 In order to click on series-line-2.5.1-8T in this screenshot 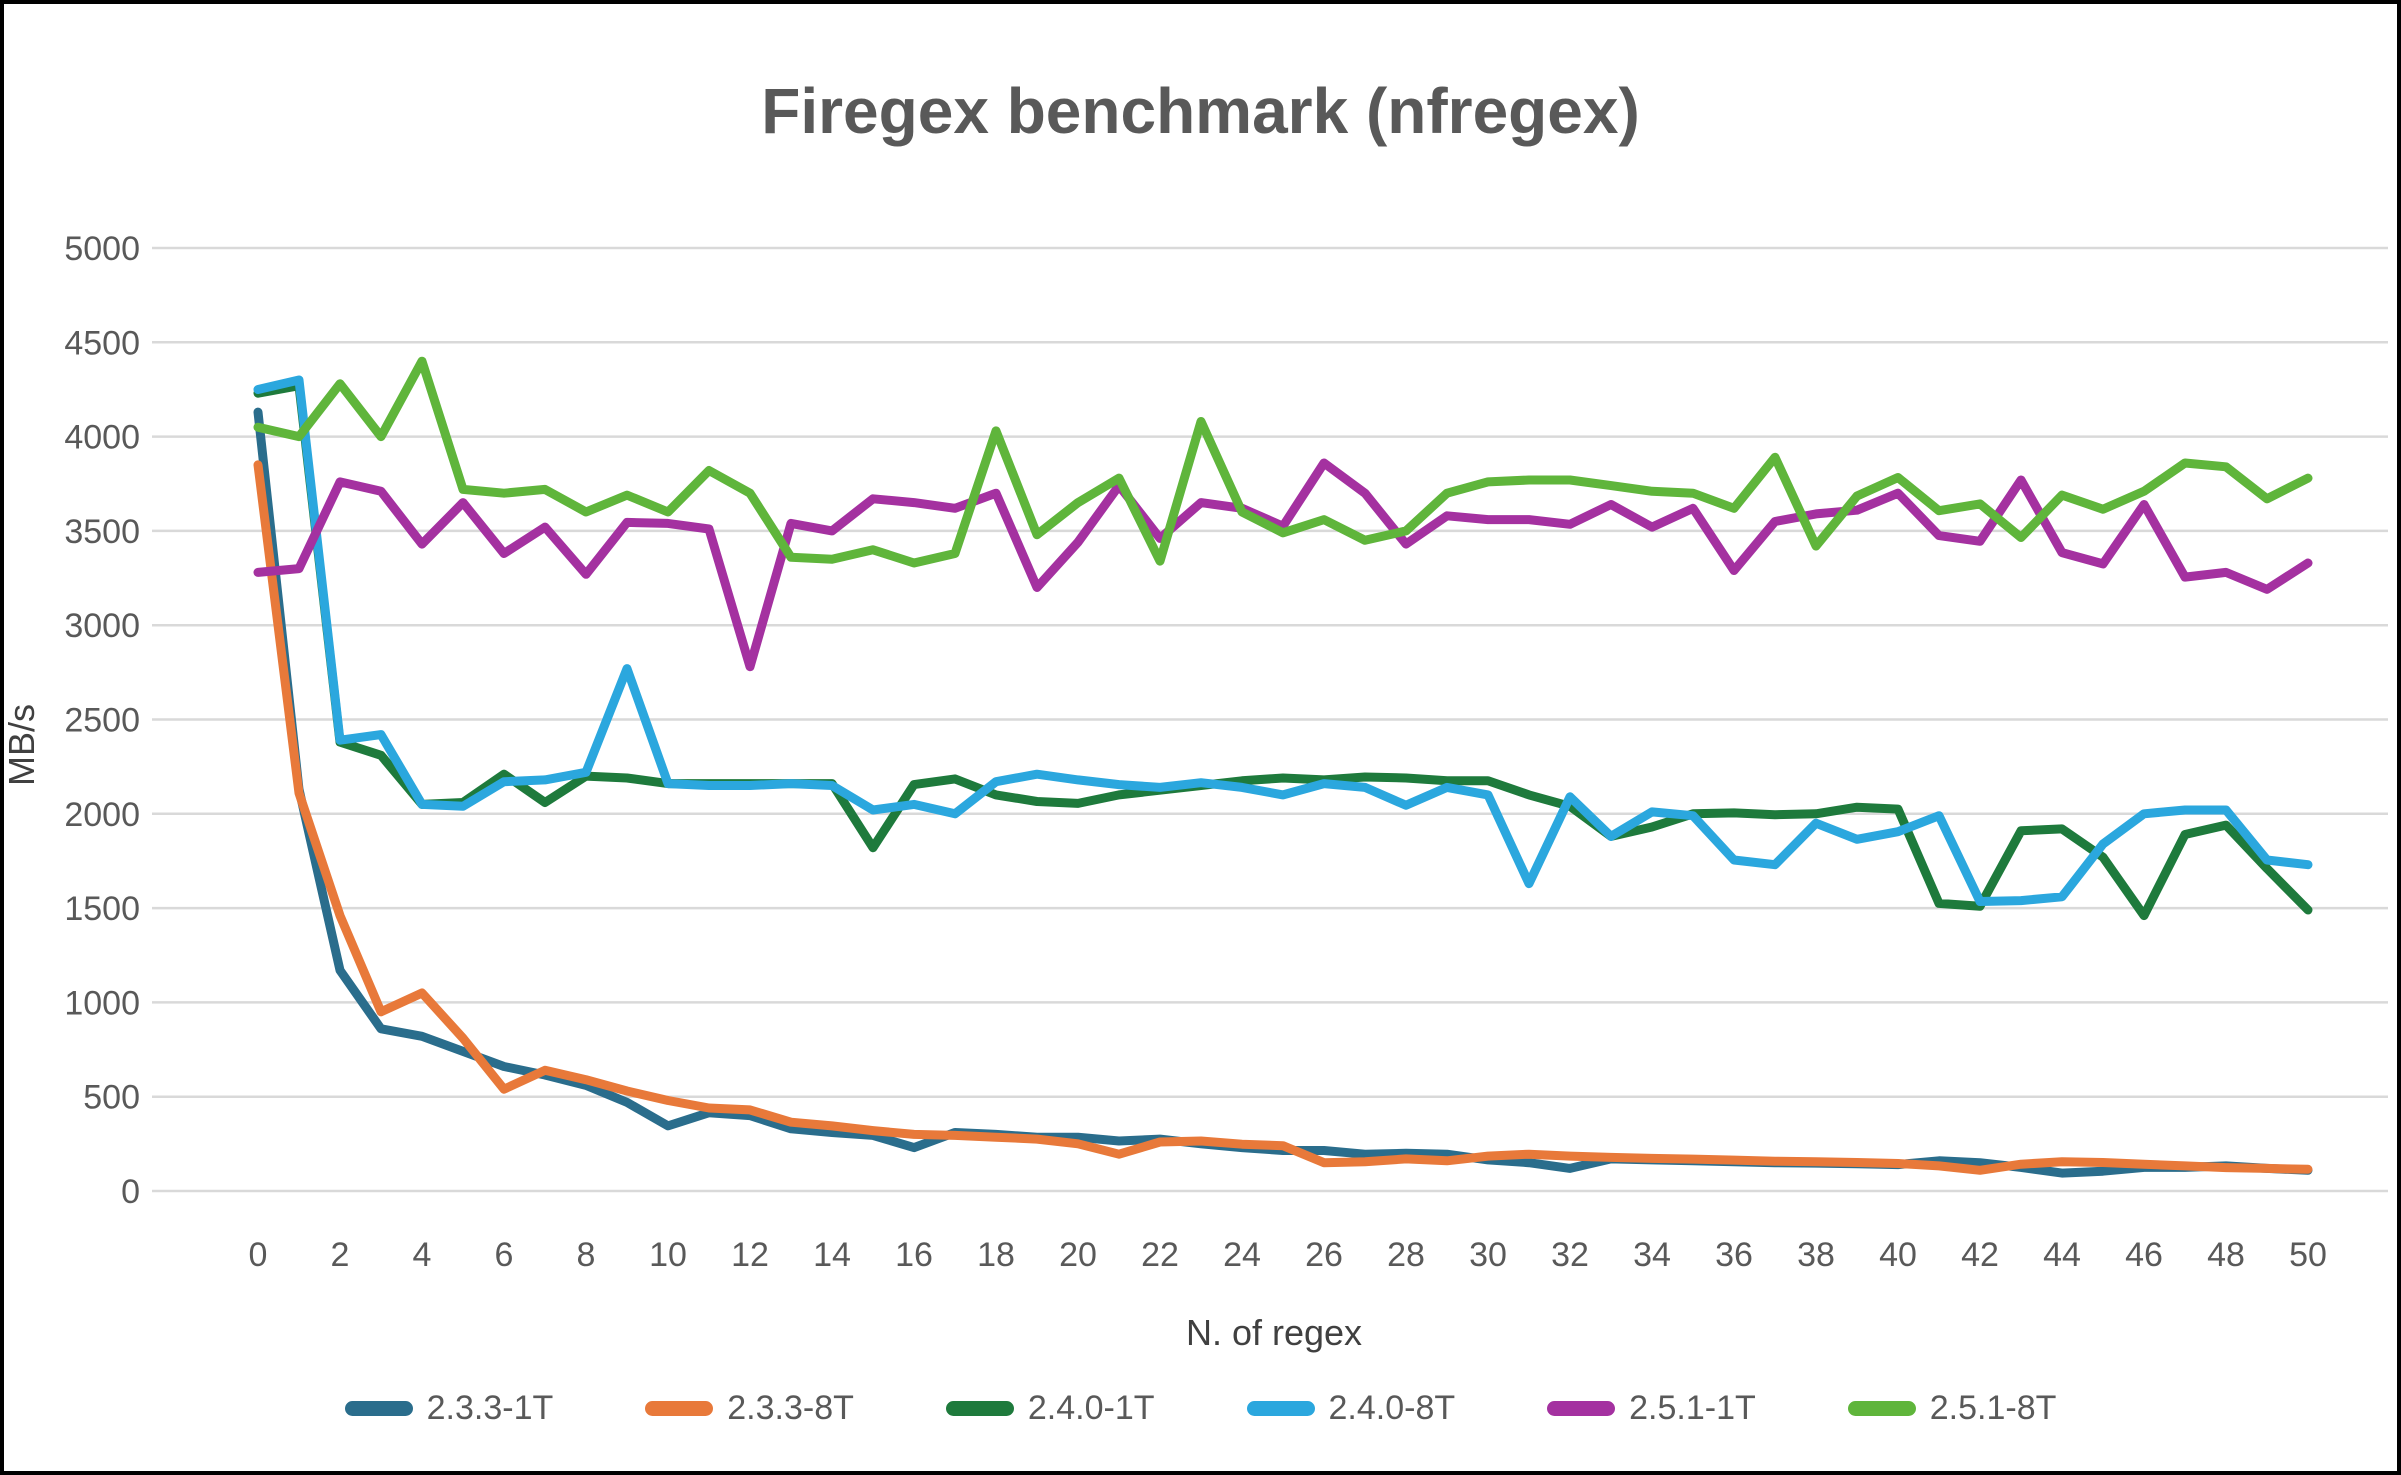, I will do `click(1283, 462)`.